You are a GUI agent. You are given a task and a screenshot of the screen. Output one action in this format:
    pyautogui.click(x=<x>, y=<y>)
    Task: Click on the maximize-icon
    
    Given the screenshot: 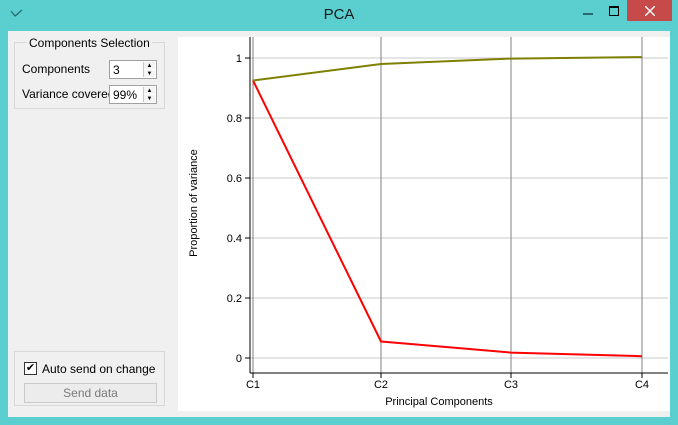 What is the action you would take?
    pyautogui.click(x=614, y=10)
    